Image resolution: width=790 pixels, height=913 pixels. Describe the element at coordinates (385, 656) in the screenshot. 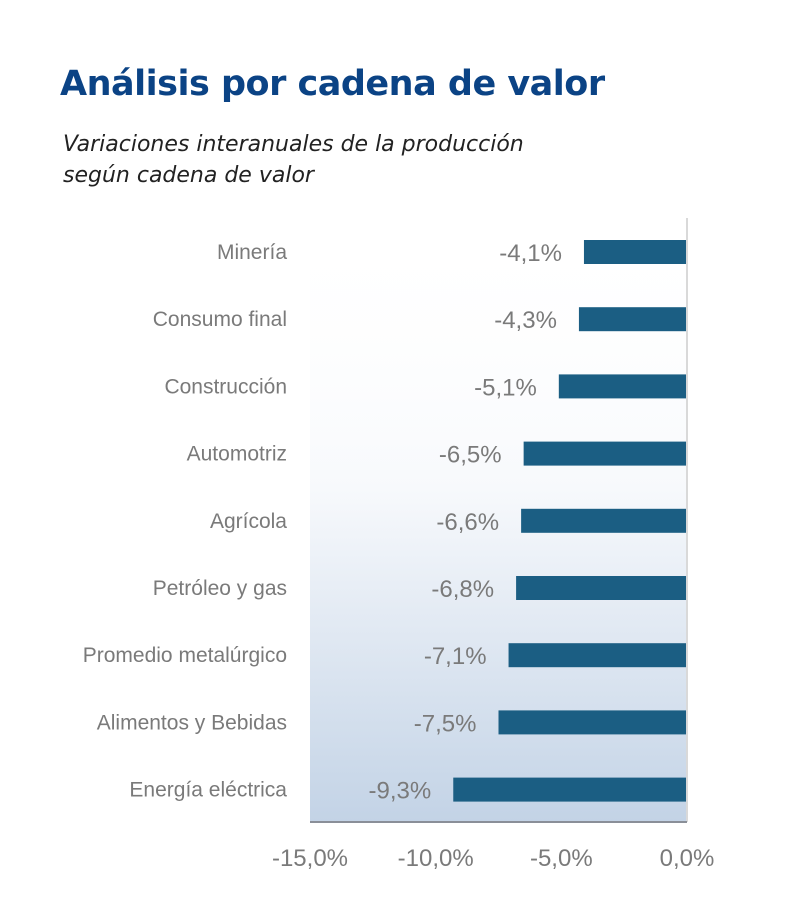

I see `bar-row: Promedio metalúrgico -7,1%` at that location.